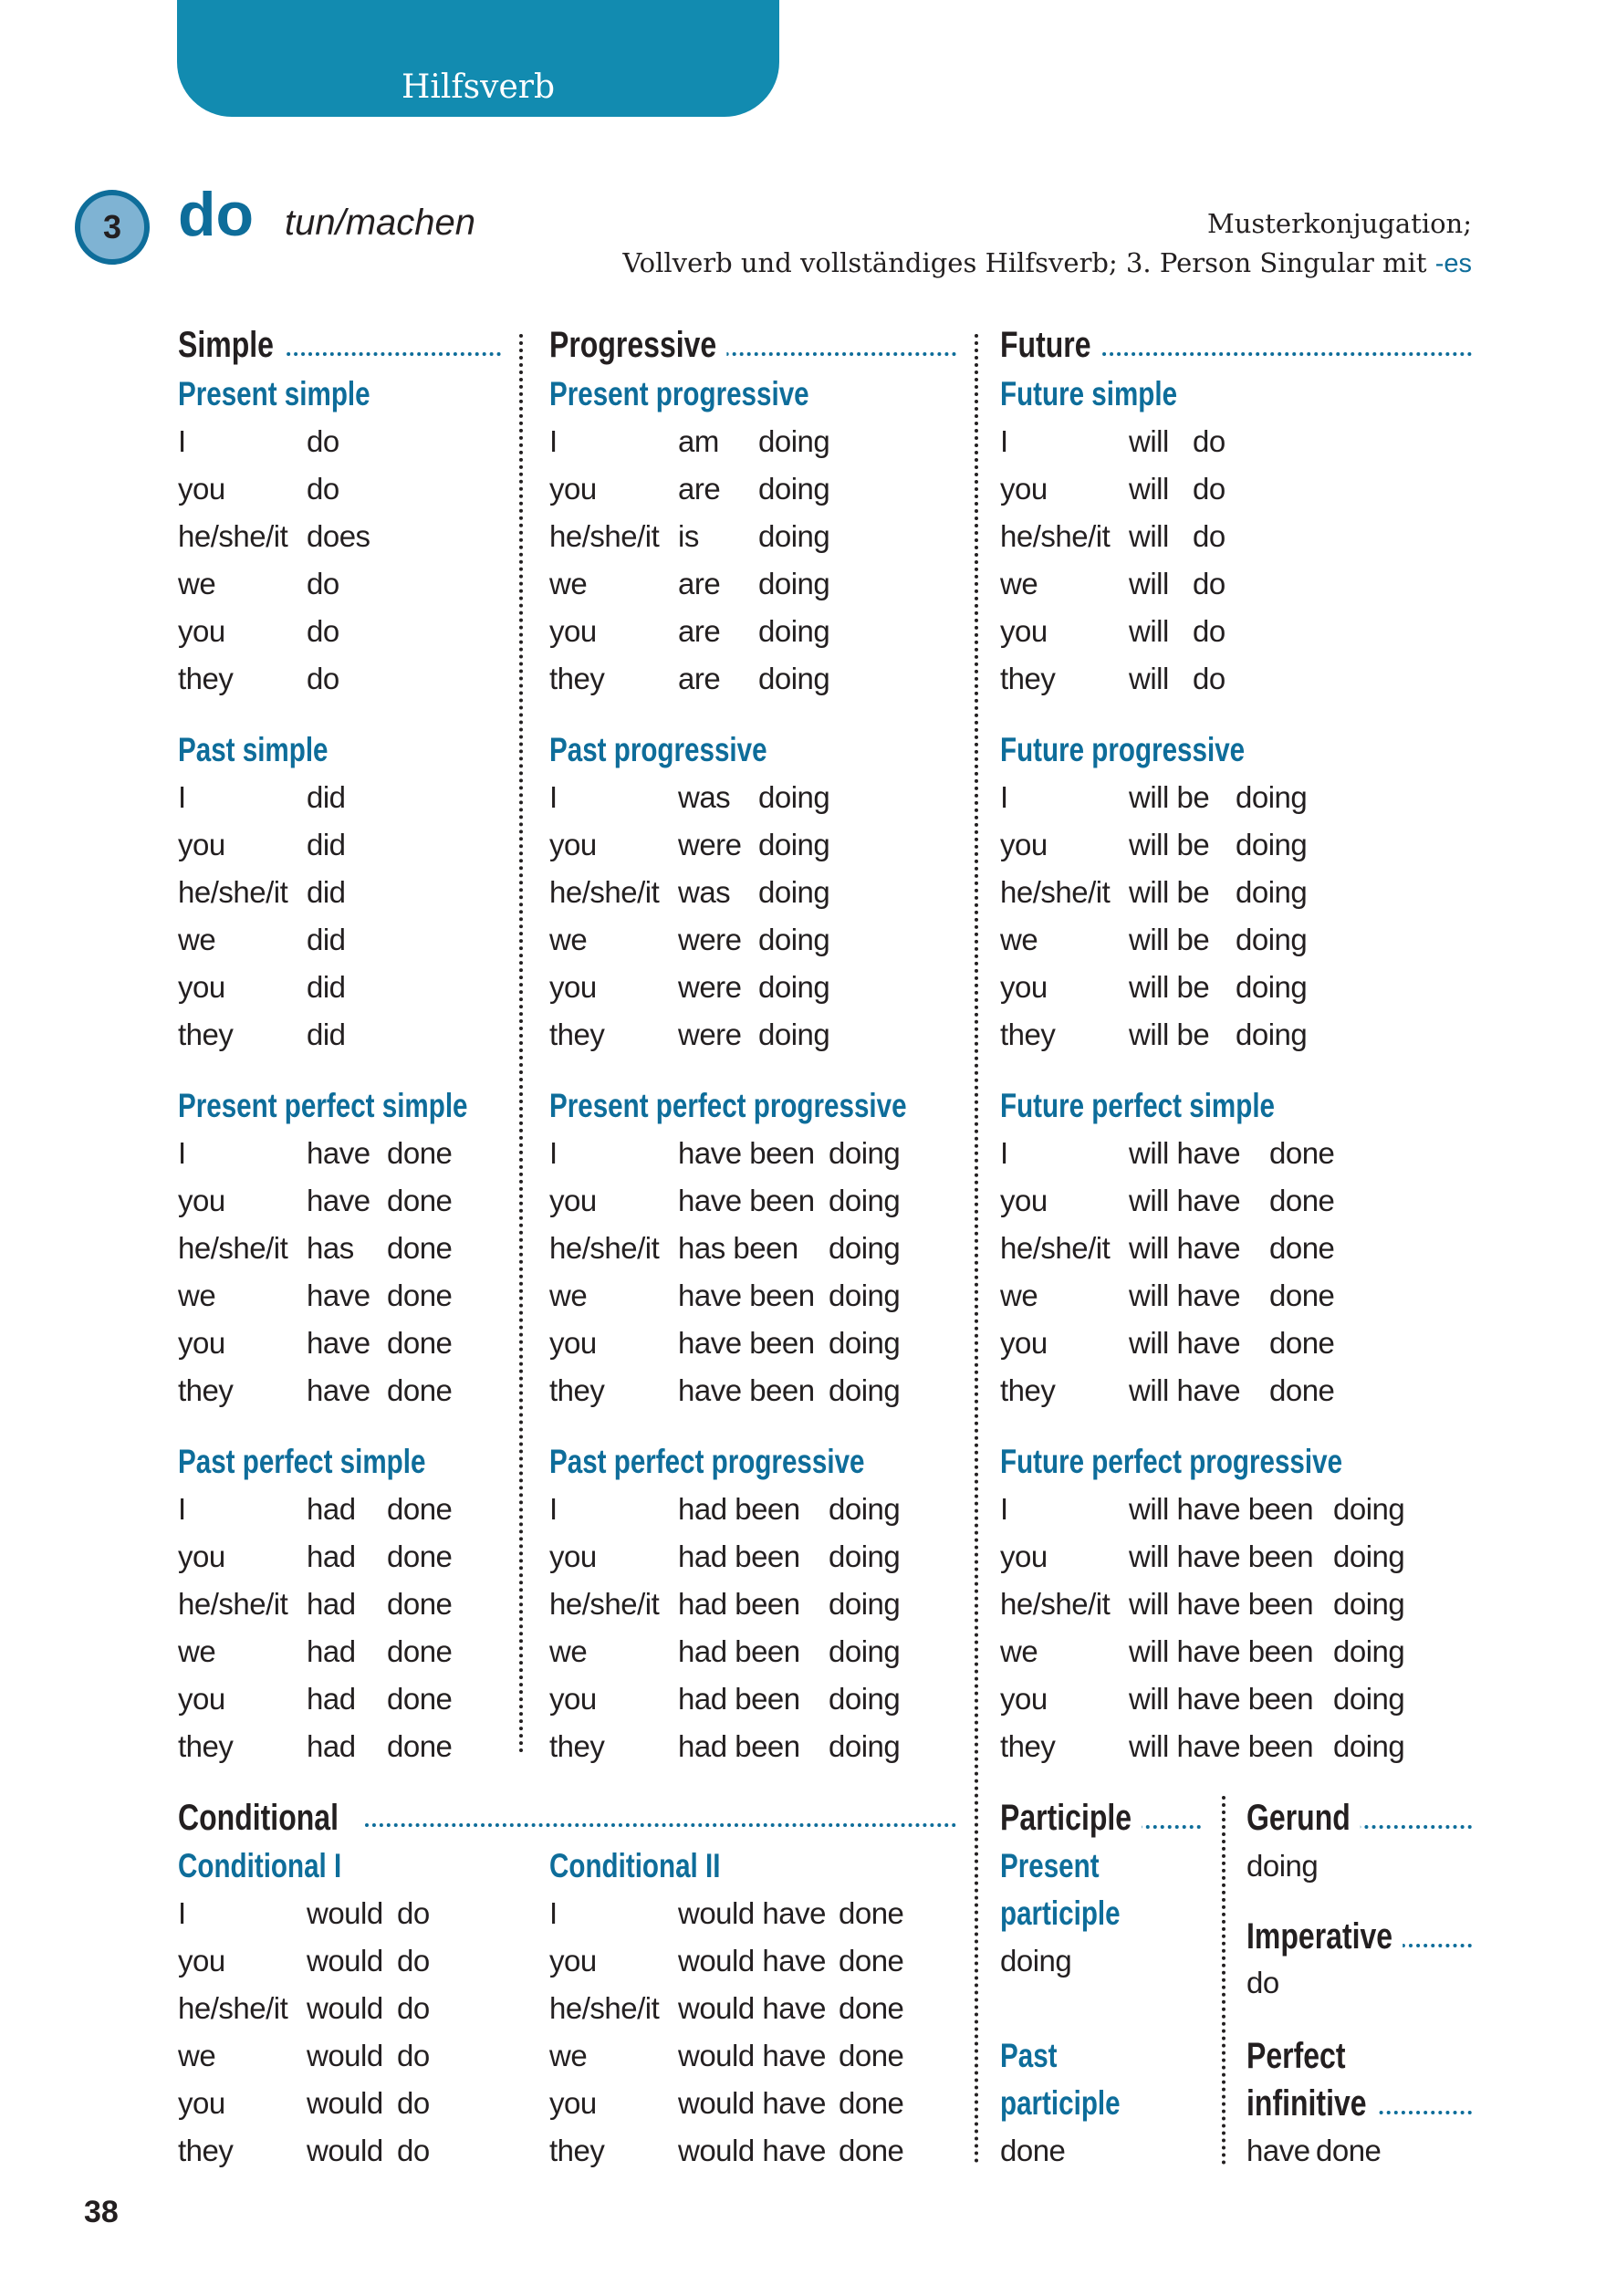  I want to click on heading-text: Future, so click(1050, 344).